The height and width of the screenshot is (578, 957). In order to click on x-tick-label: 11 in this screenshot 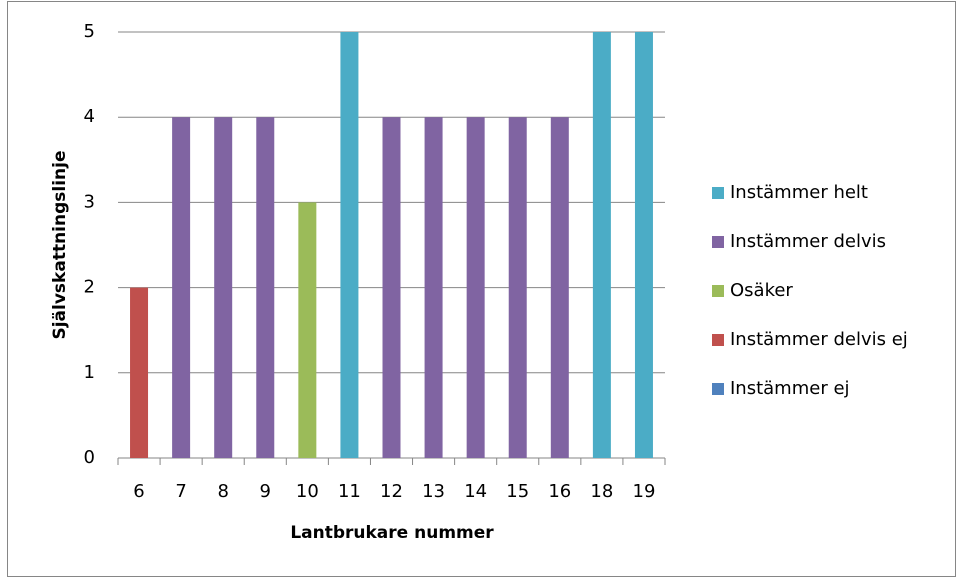, I will do `click(349, 491)`.